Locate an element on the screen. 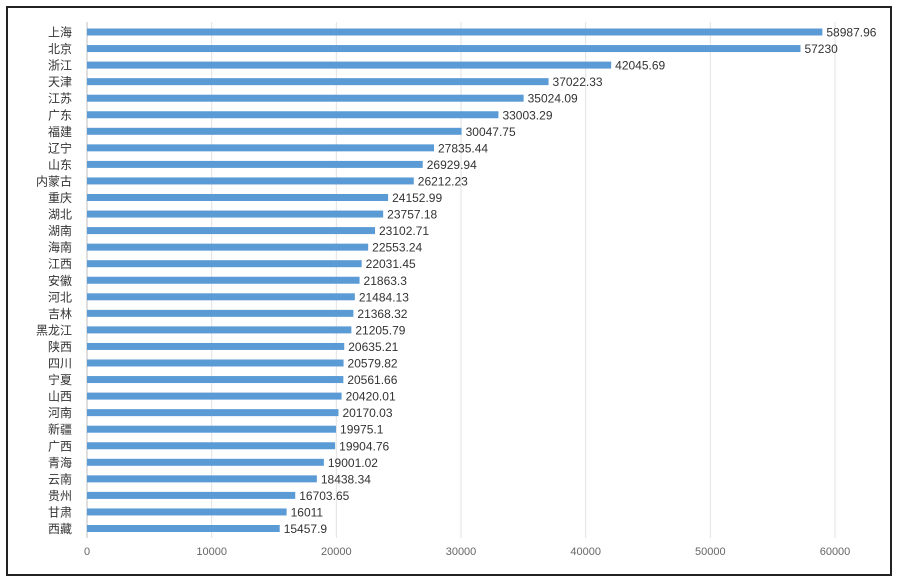  value-label: 19001.02 is located at coordinates (353, 463).